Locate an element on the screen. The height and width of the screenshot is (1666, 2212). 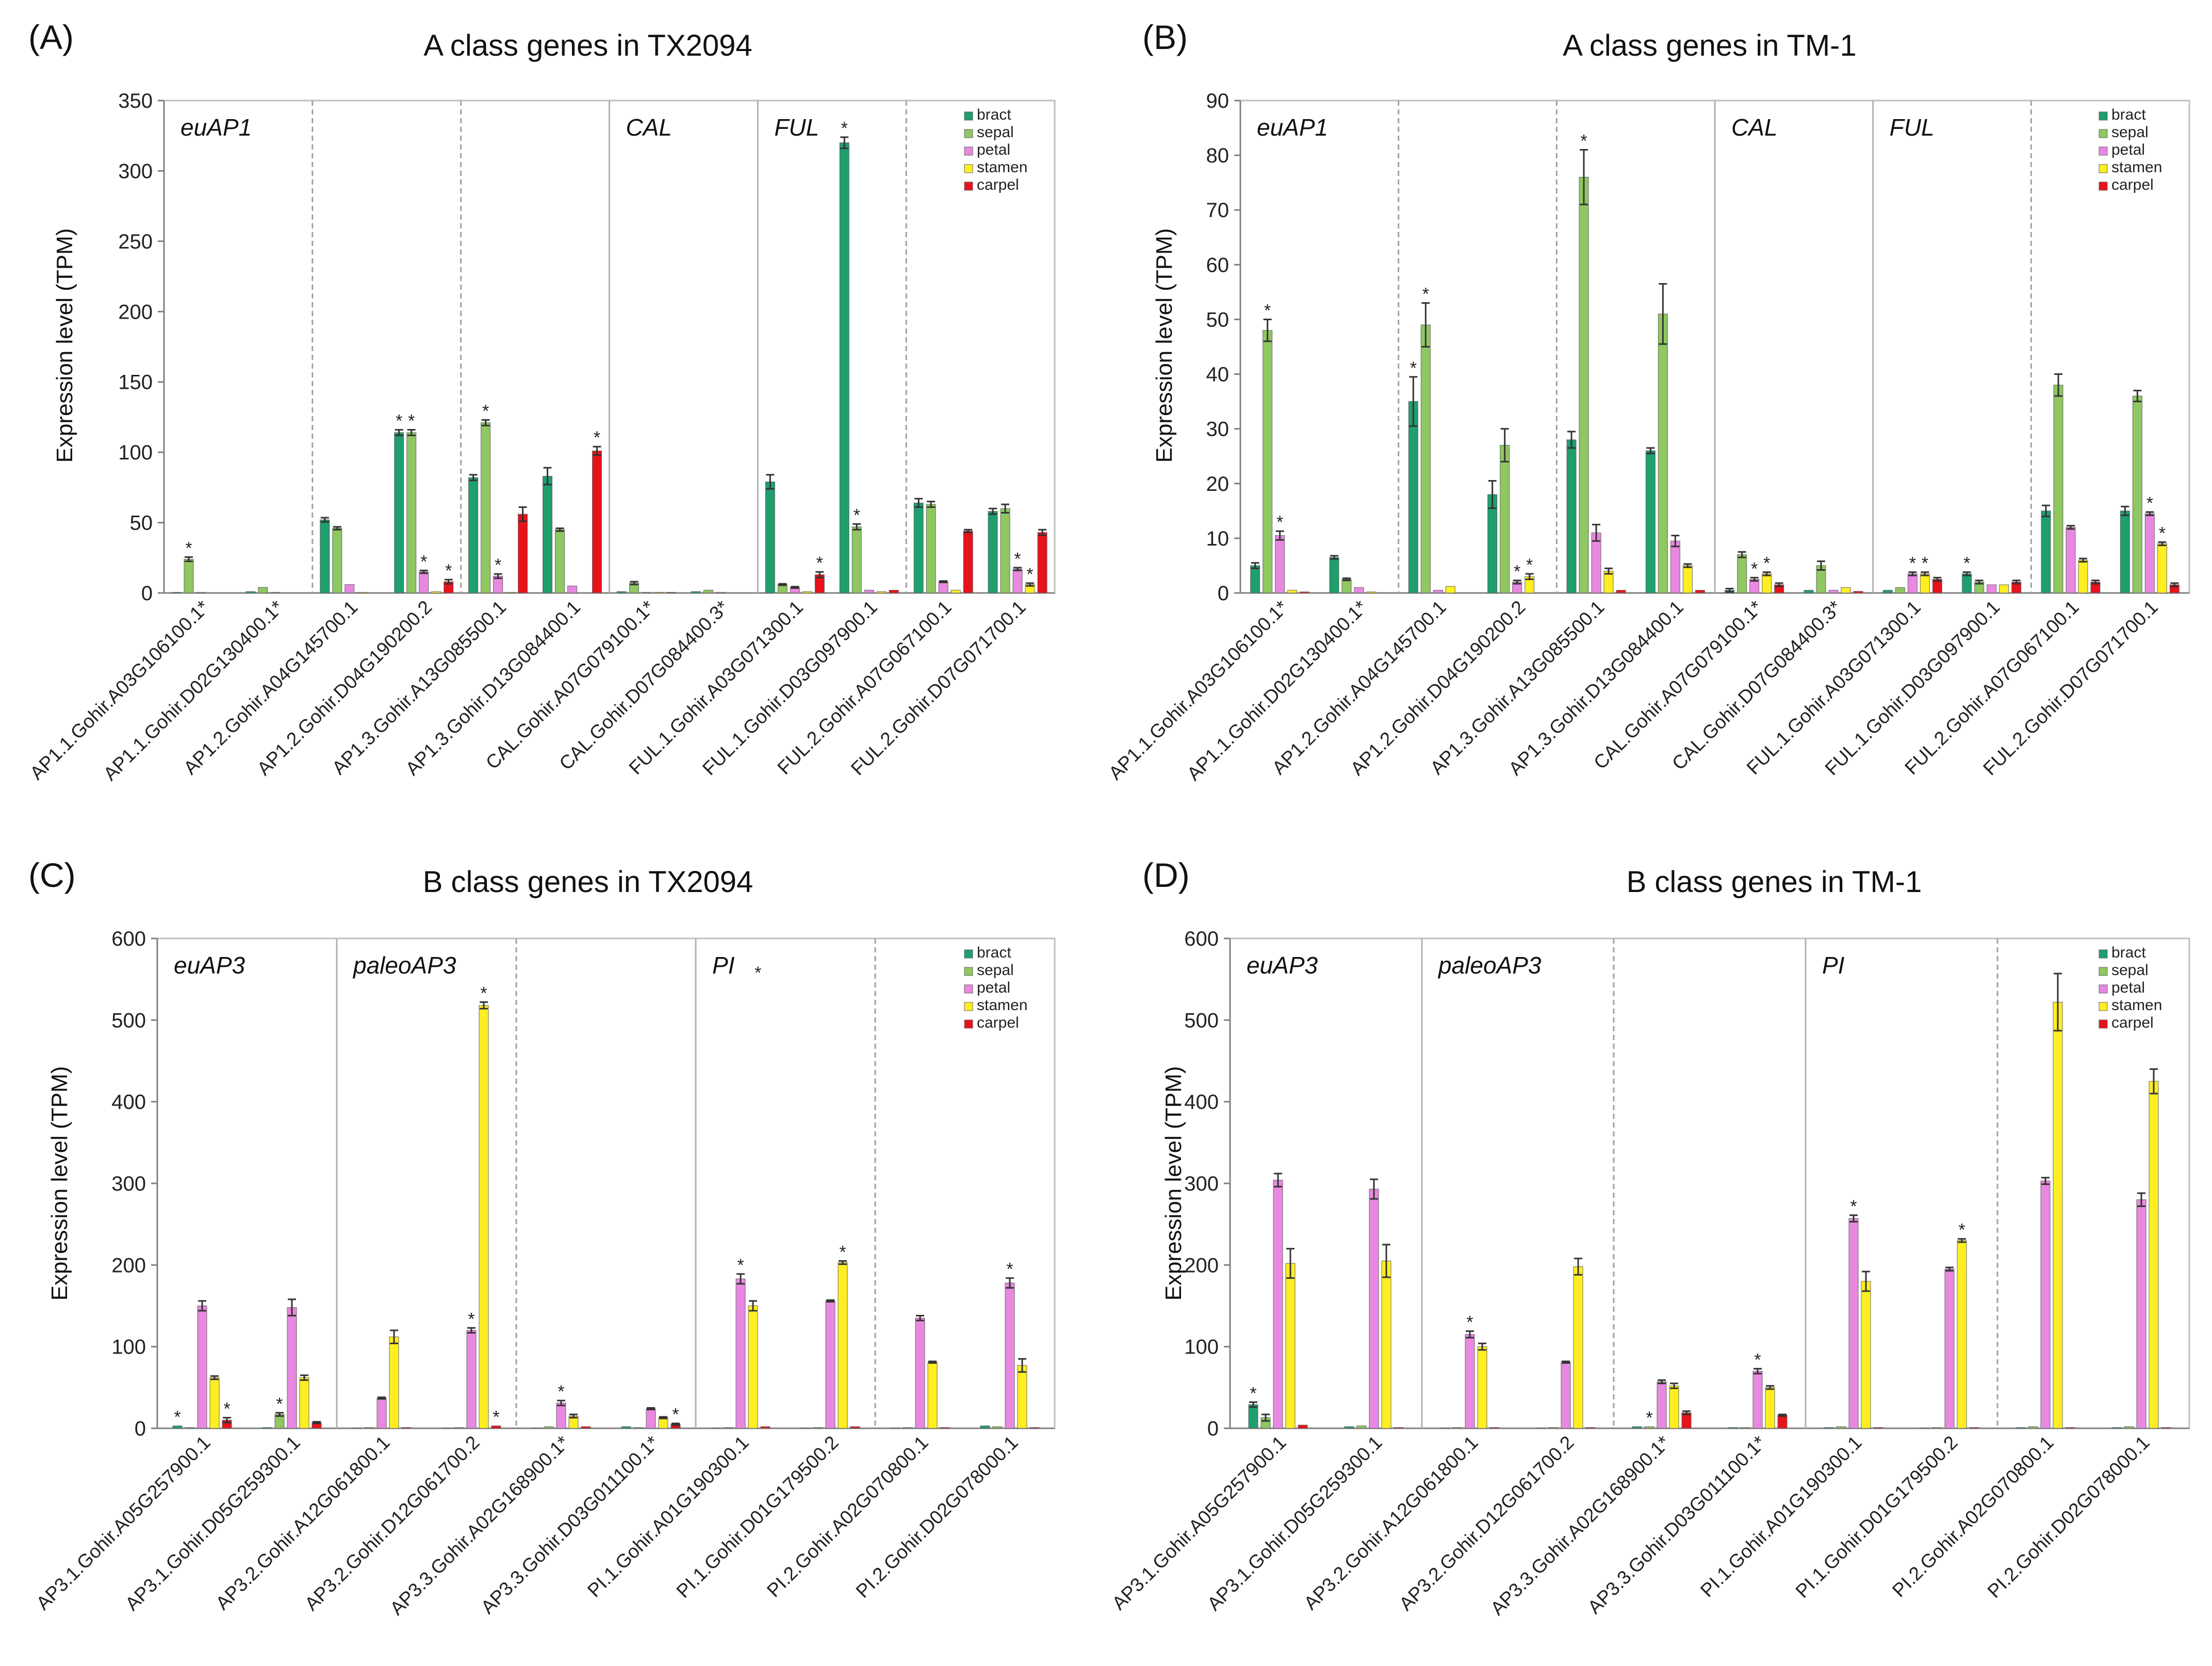
legend-swatch-petal is located at coordinates (2103, 151).